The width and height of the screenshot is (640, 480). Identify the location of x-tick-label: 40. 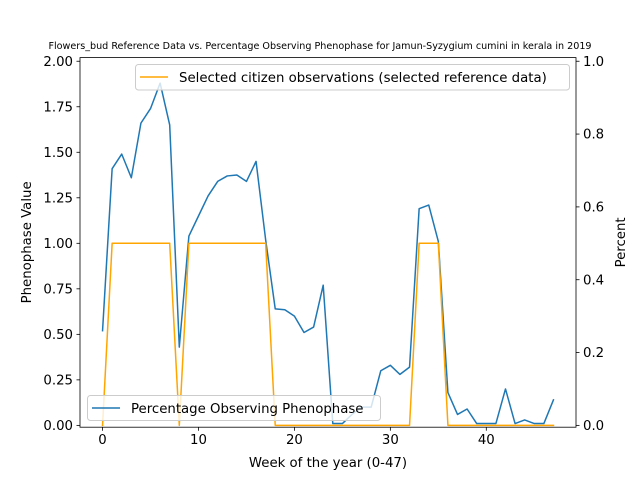
(486, 440).